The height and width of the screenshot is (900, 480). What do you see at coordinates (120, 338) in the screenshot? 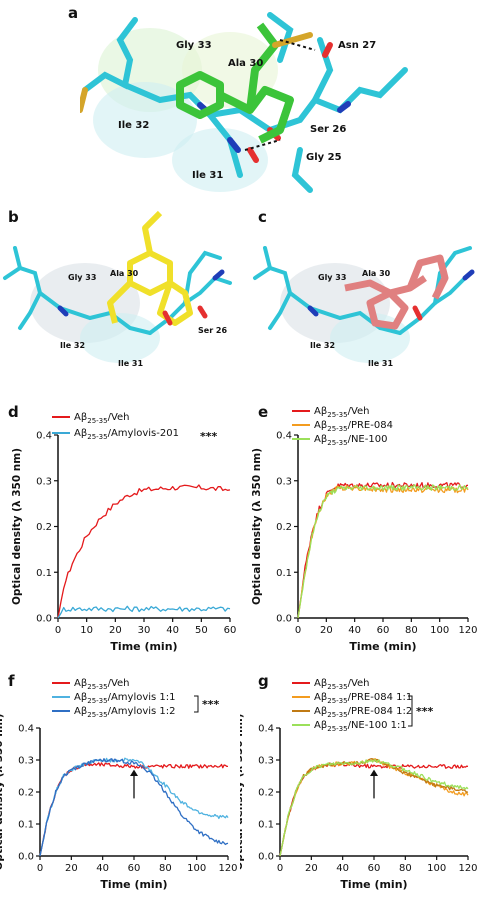
I see `vdw-surface-b2` at bounding box center [120, 338].